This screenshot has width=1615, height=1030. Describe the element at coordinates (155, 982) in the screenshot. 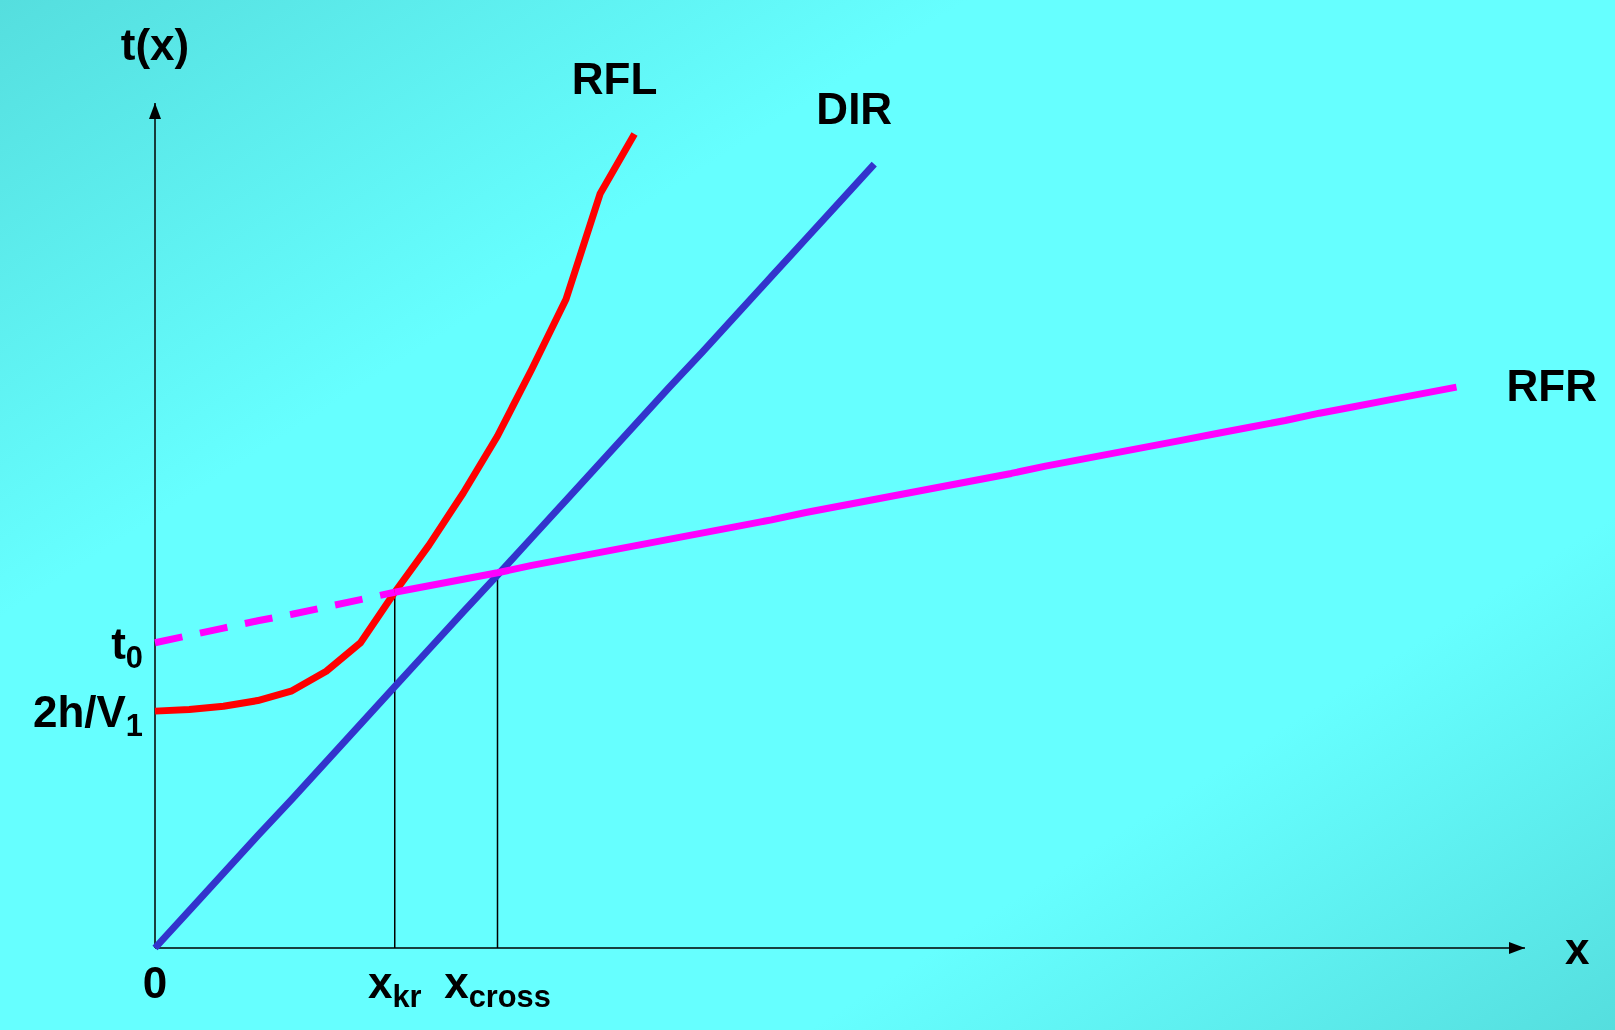

I see `x-tick-label: 0` at that location.